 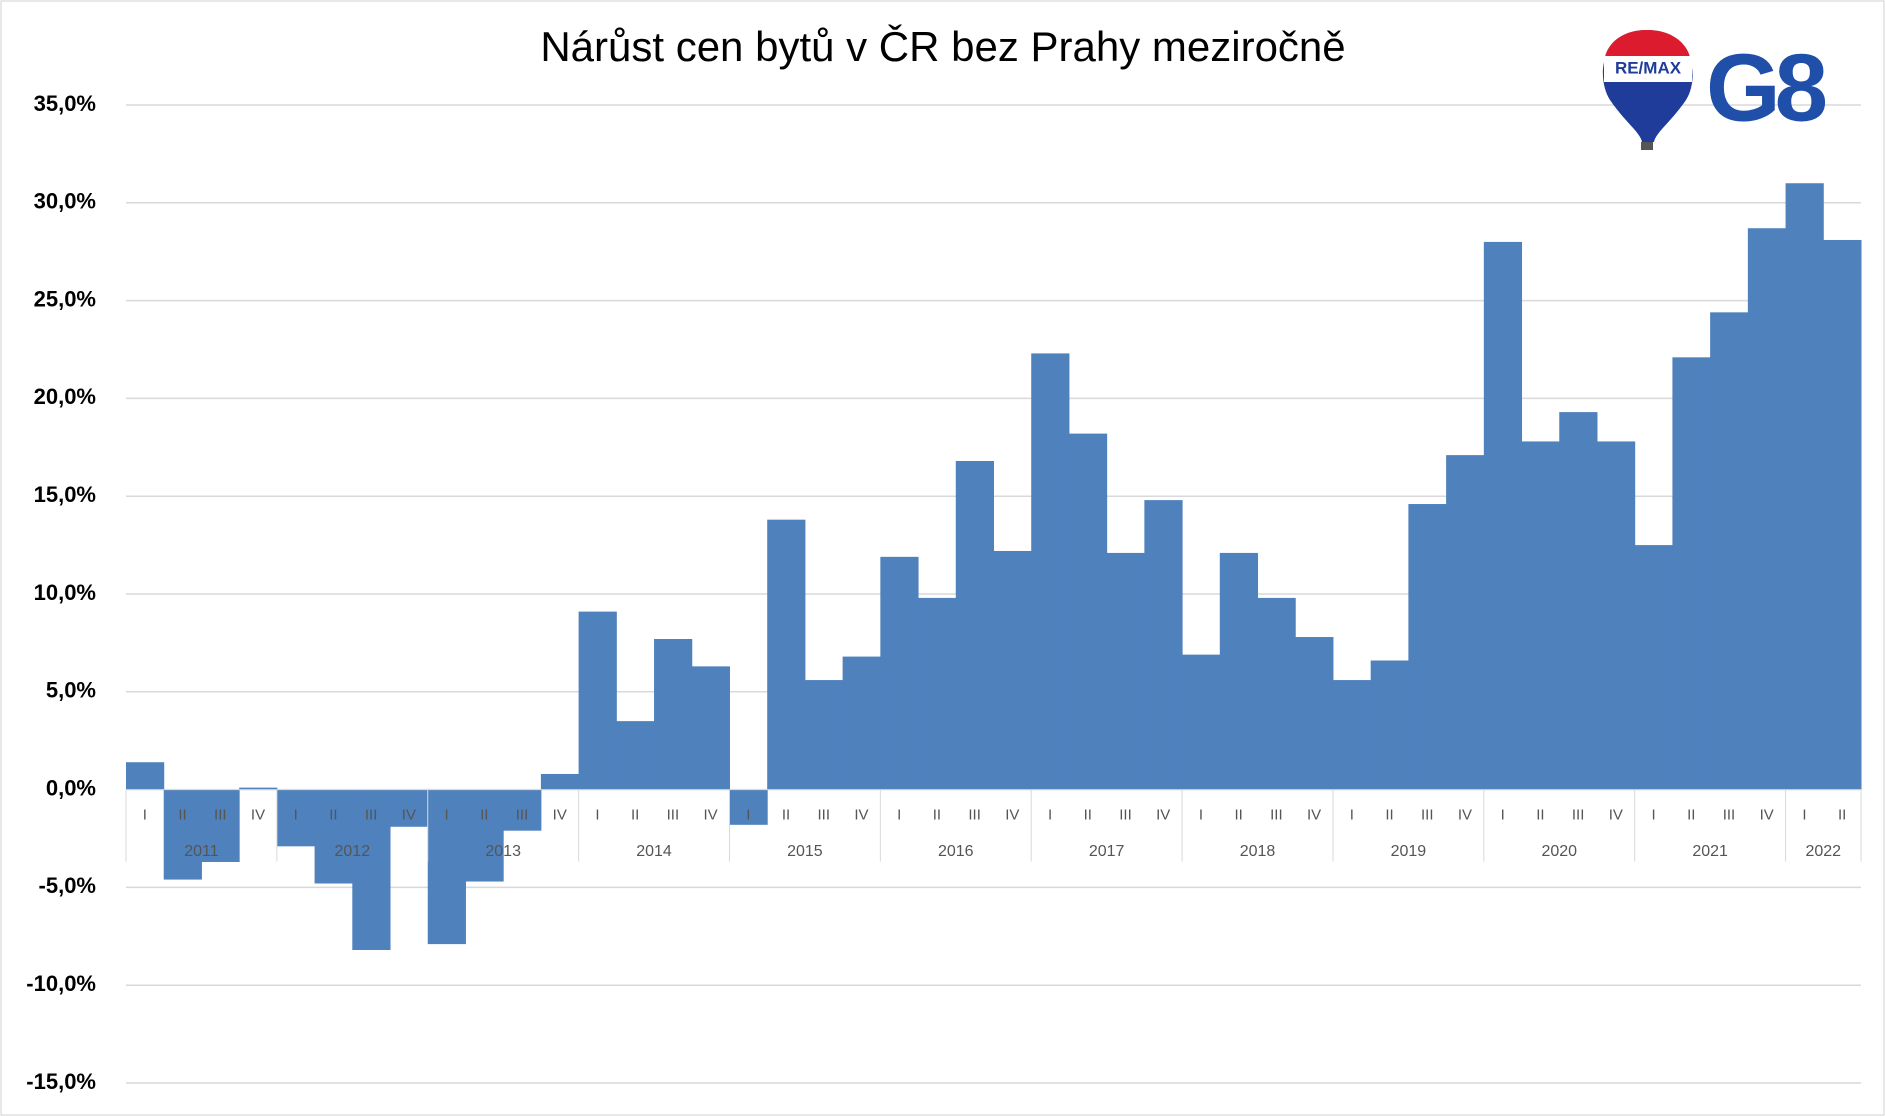 What do you see at coordinates (65, 494) in the screenshot?
I see `y-tick-label: 15,0%` at bounding box center [65, 494].